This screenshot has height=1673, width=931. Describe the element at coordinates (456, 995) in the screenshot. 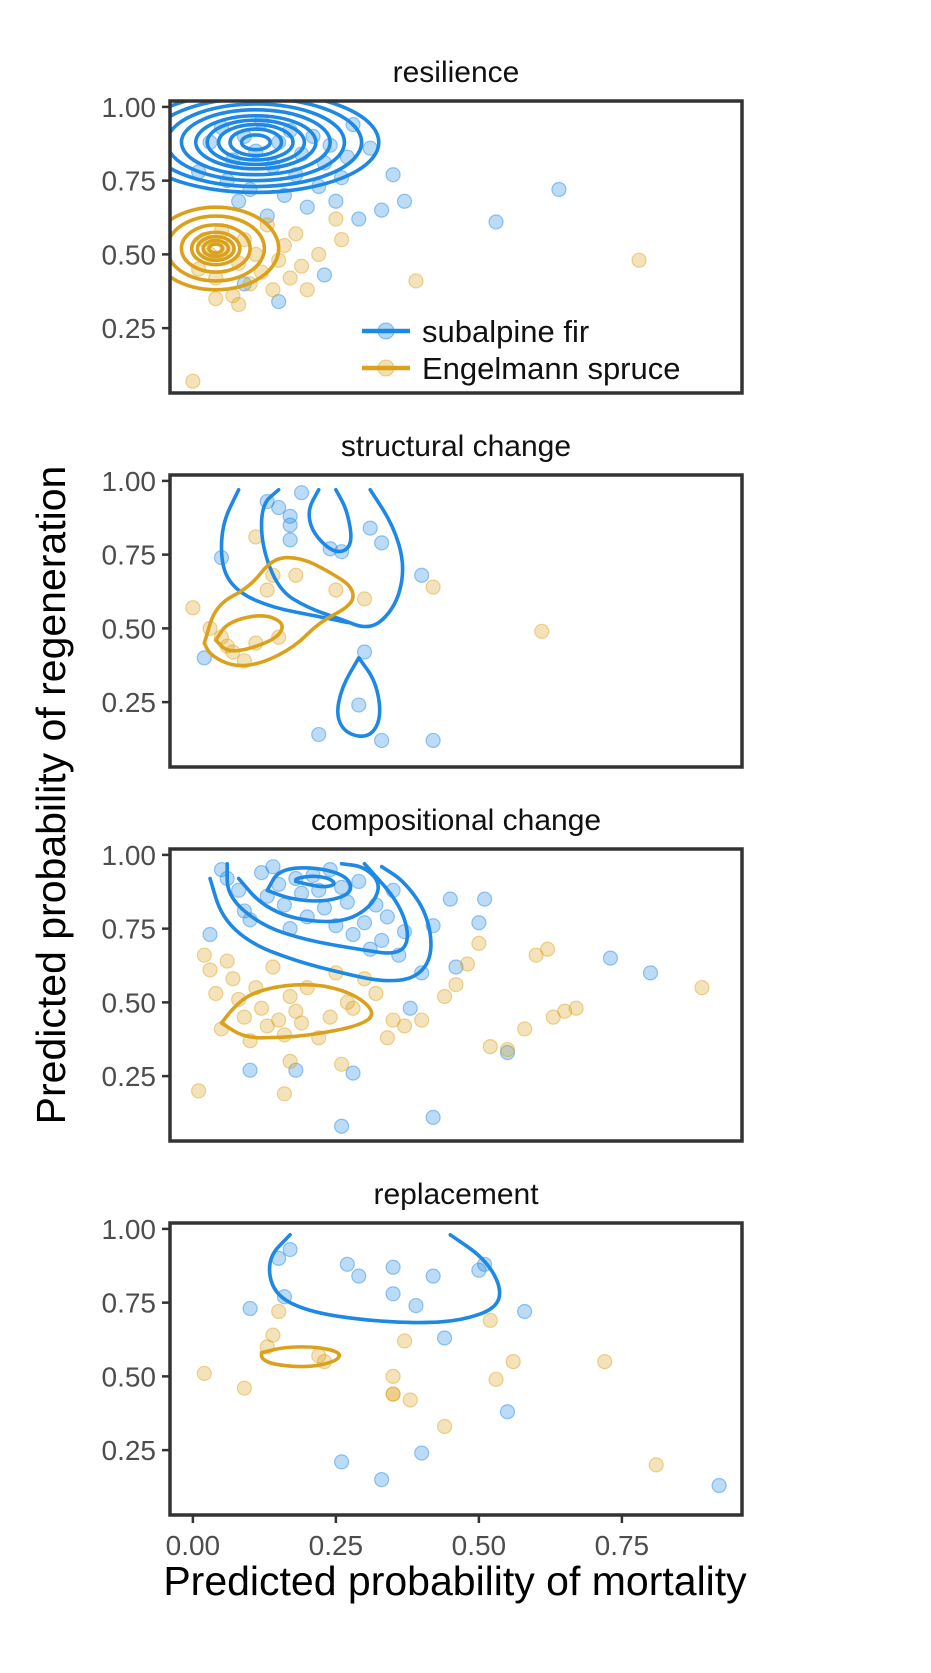

I see `panel-frame` at that location.